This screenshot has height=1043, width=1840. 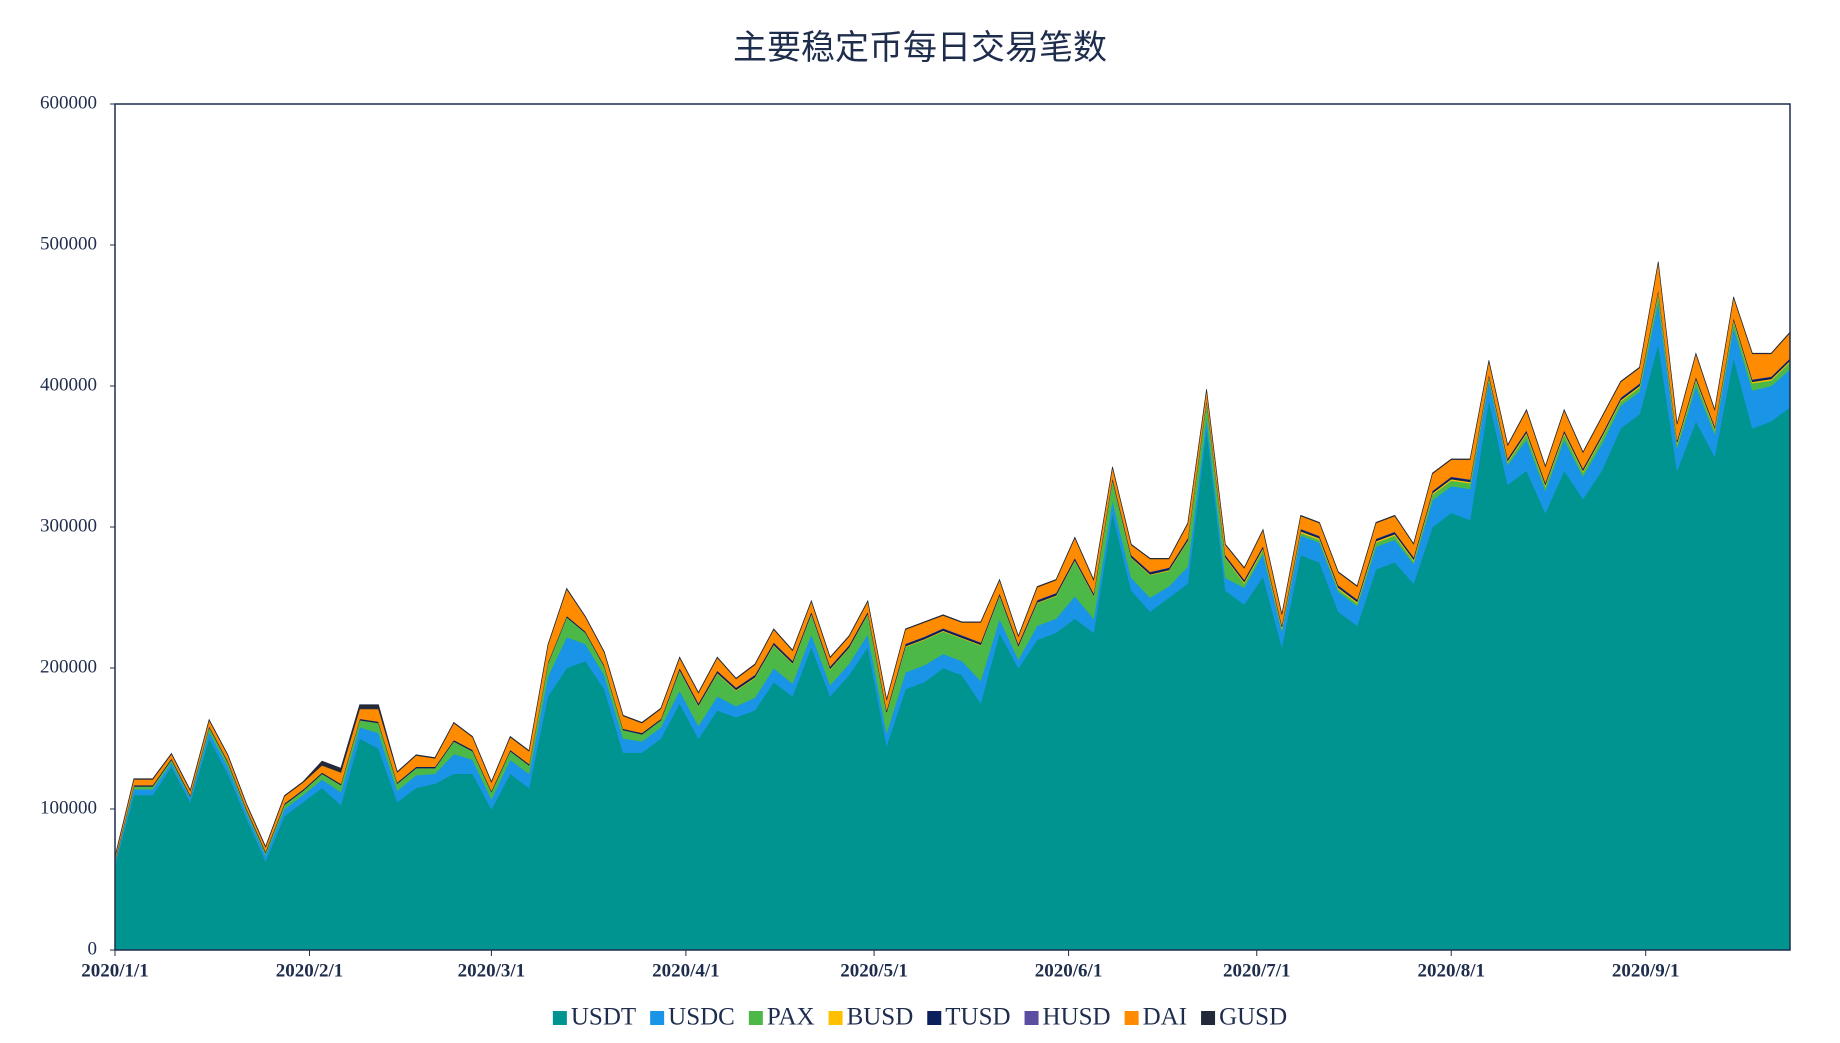 I want to click on x-tick-label: 2020/5/1, so click(x=874, y=970).